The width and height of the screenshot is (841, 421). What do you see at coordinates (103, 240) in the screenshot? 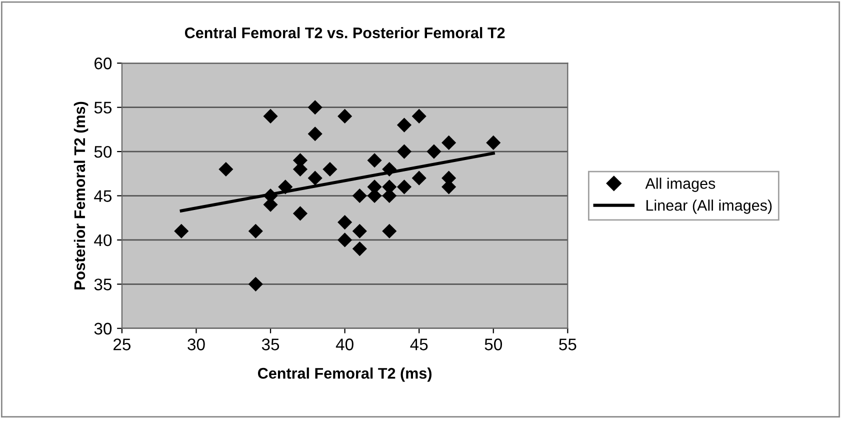
I see `y-tick-label: 40` at bounding box center [103, 240].